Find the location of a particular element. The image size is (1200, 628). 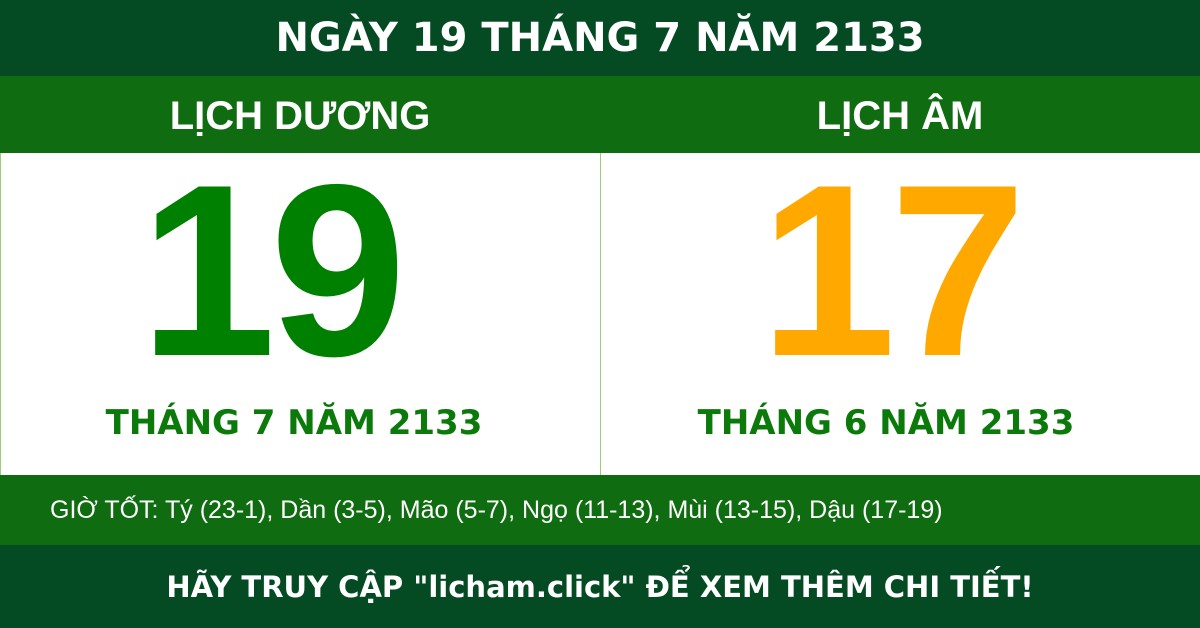

solar-label: LỊCH DƯƠNG is located at coordinates (300, 116).